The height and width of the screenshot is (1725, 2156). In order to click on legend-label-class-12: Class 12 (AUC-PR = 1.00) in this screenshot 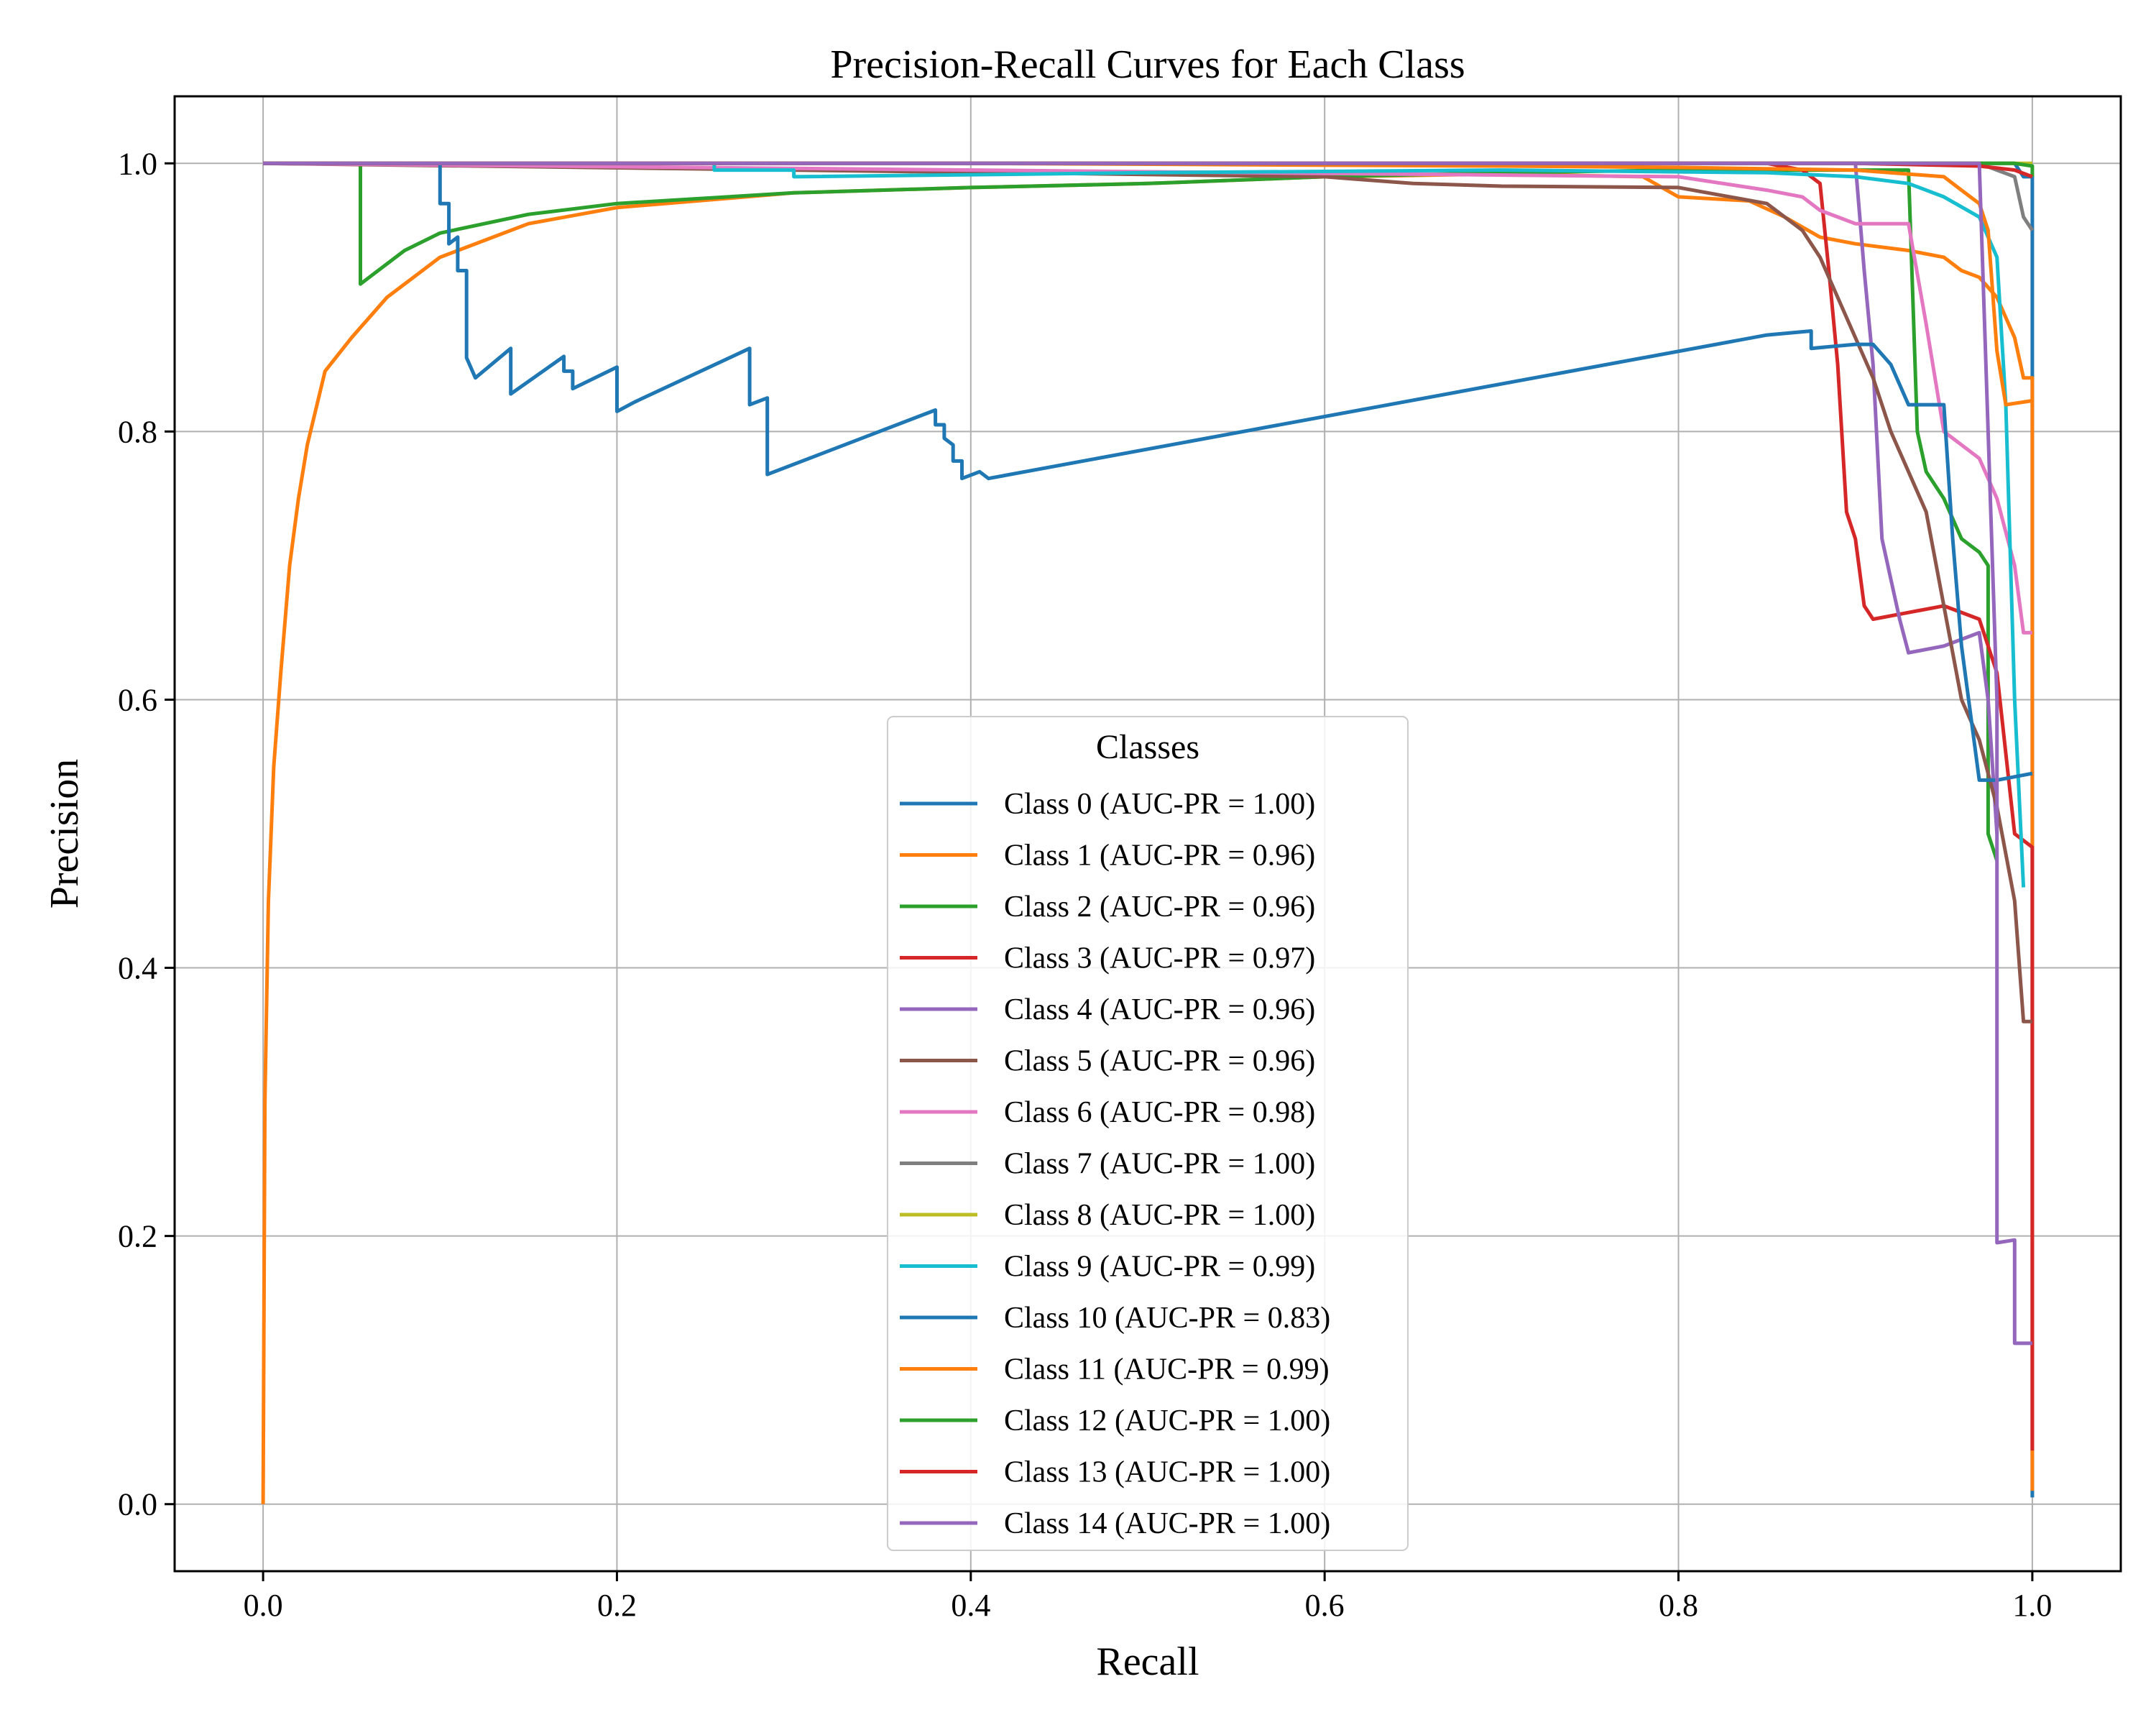, I will do `click(1167, 1421)`.